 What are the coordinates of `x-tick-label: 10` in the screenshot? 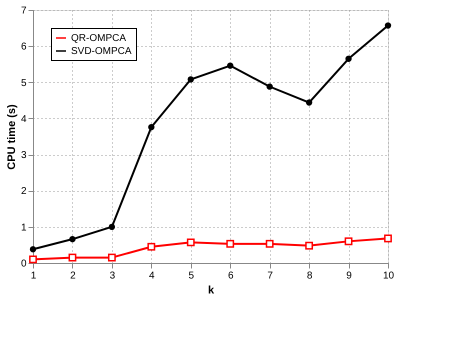 It's located at (388, 276).